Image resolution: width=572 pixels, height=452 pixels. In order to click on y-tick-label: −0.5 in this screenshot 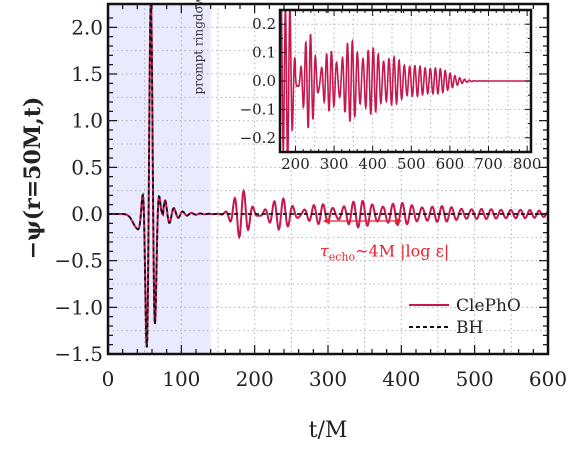, I will do `click(78, 261)`.